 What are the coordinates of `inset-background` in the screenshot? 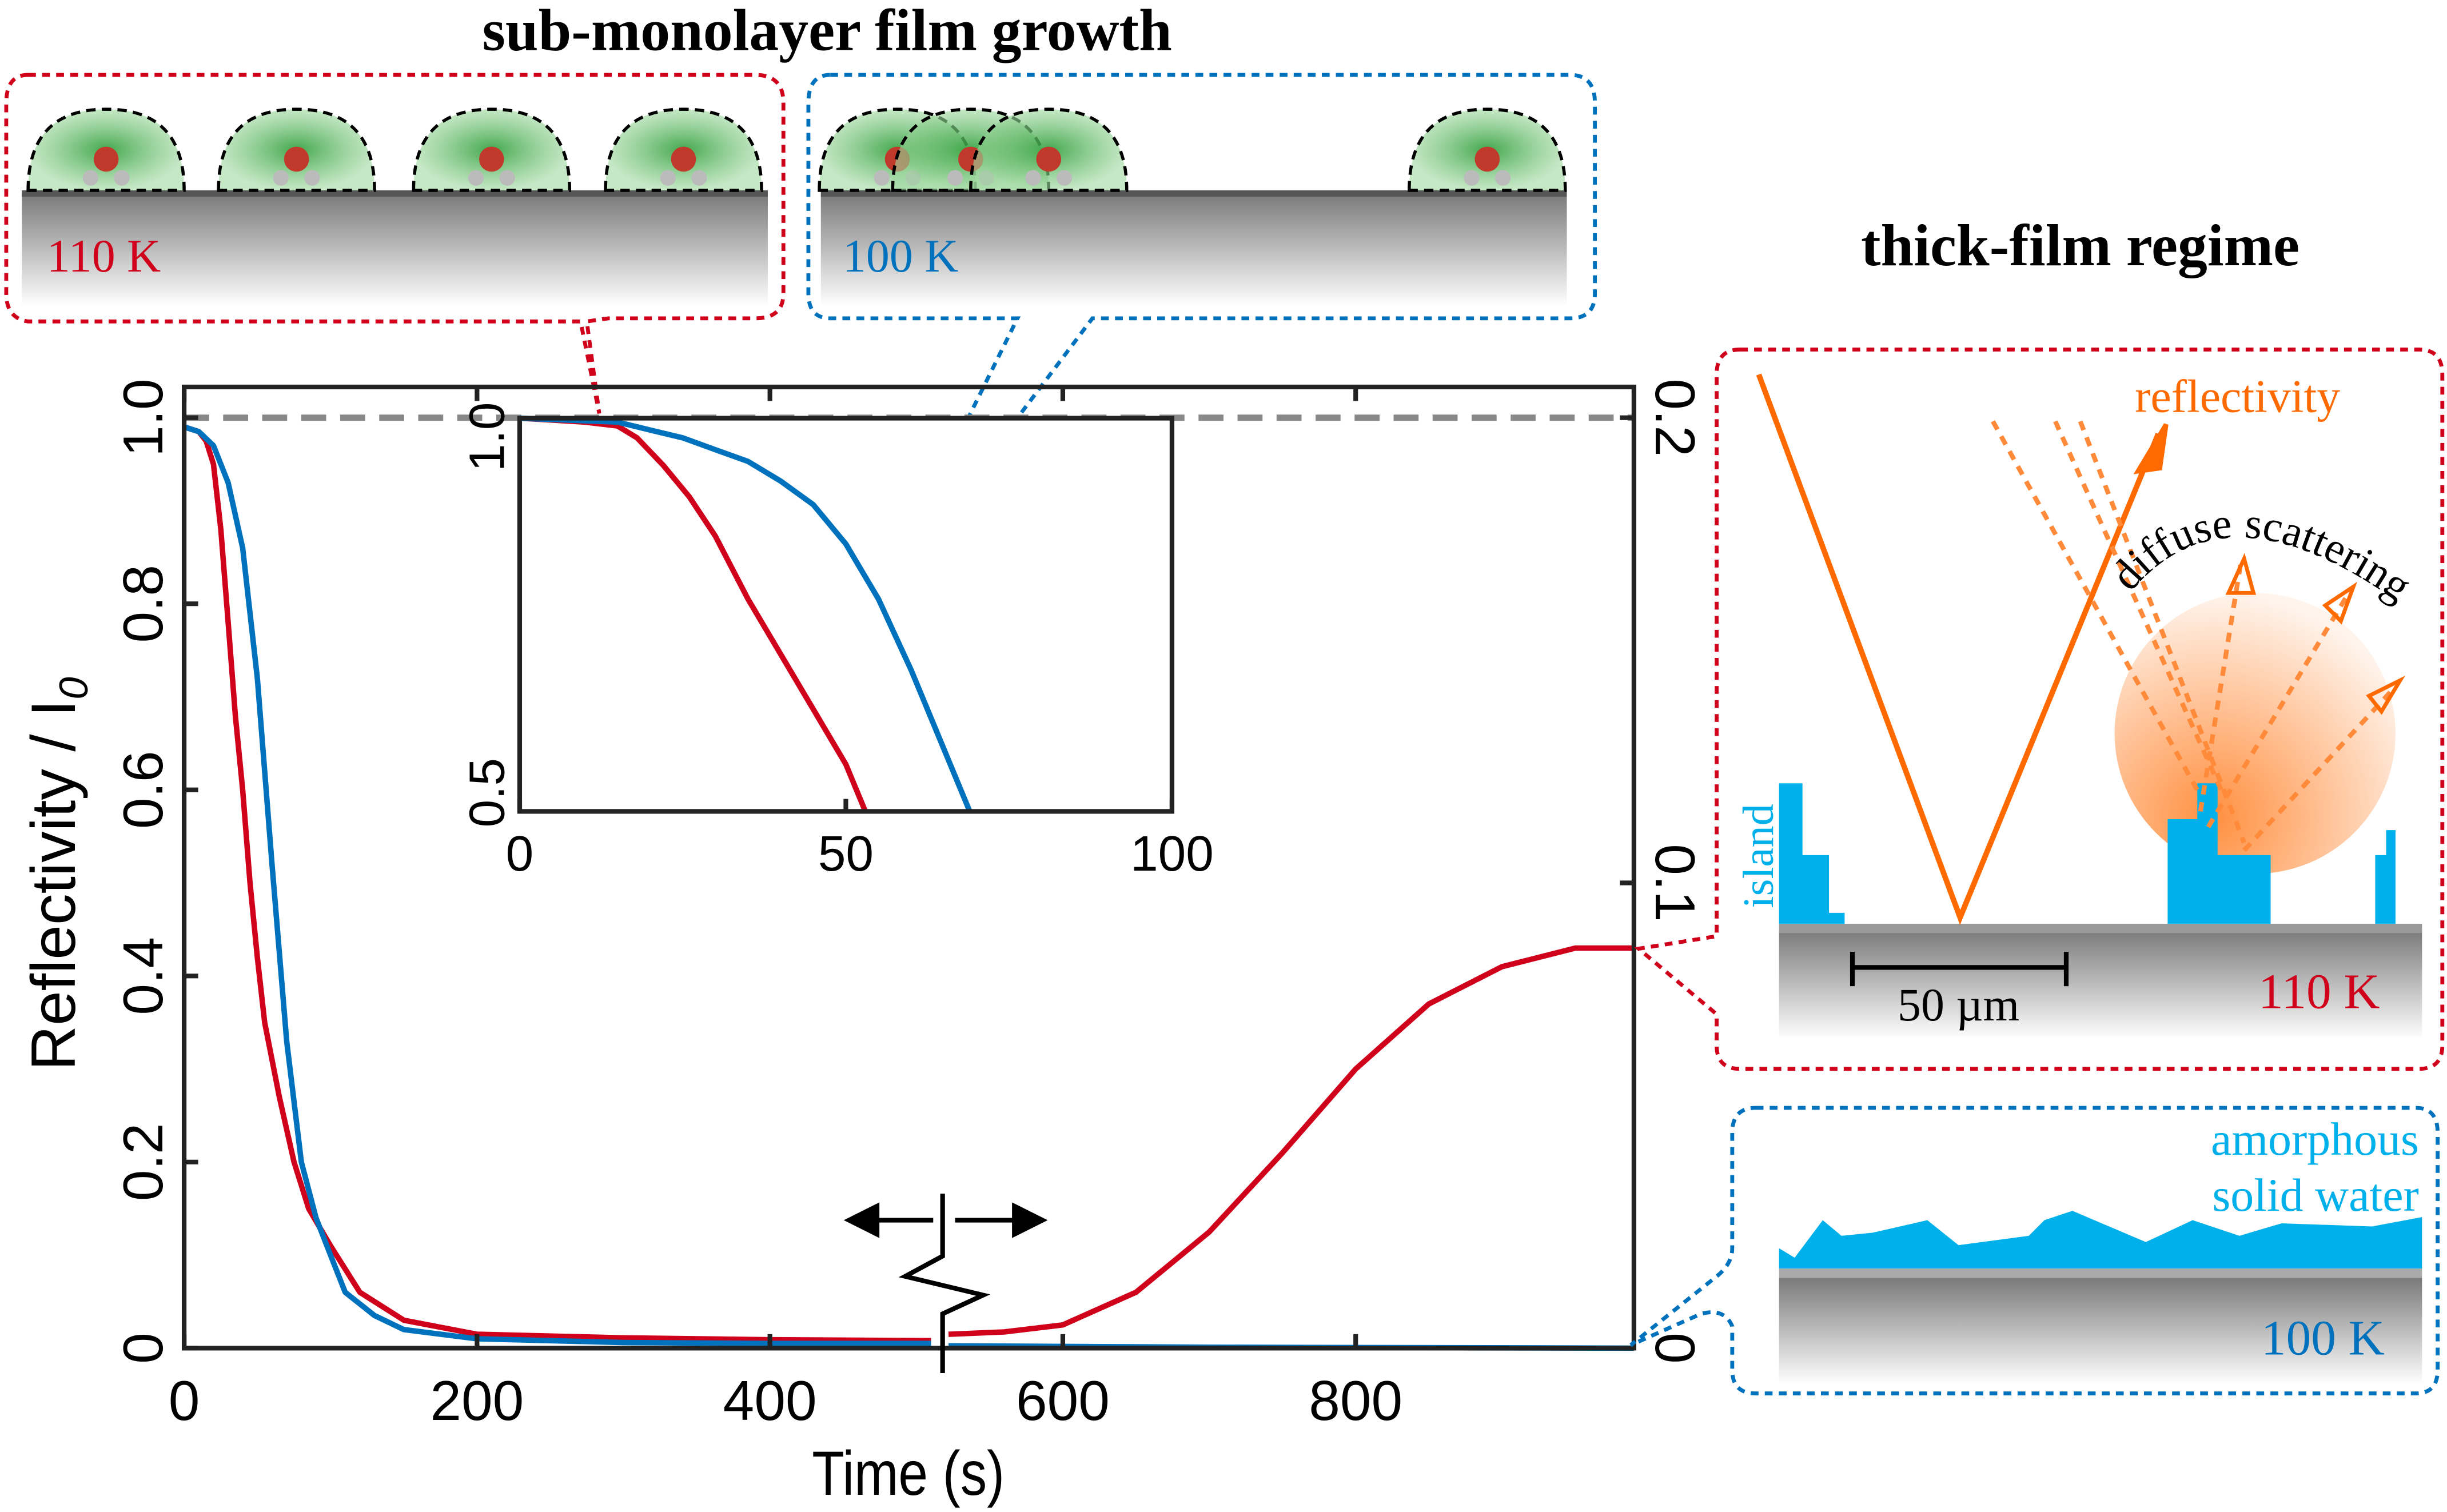 It's located at (845, 615).